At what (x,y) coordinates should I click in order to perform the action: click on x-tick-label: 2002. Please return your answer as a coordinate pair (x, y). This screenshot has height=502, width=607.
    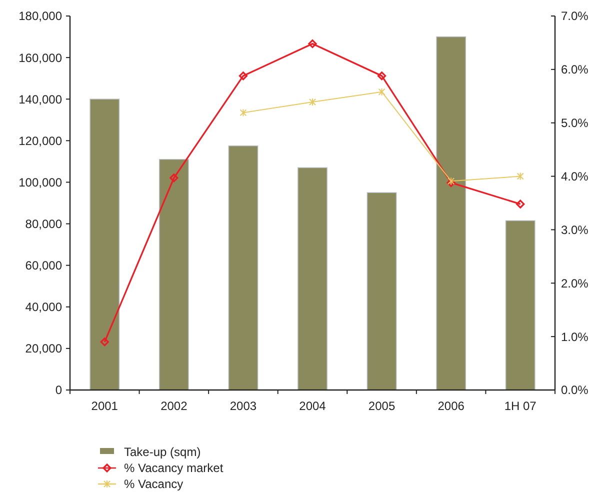
    Looking at the image, I should click on (174, 406).